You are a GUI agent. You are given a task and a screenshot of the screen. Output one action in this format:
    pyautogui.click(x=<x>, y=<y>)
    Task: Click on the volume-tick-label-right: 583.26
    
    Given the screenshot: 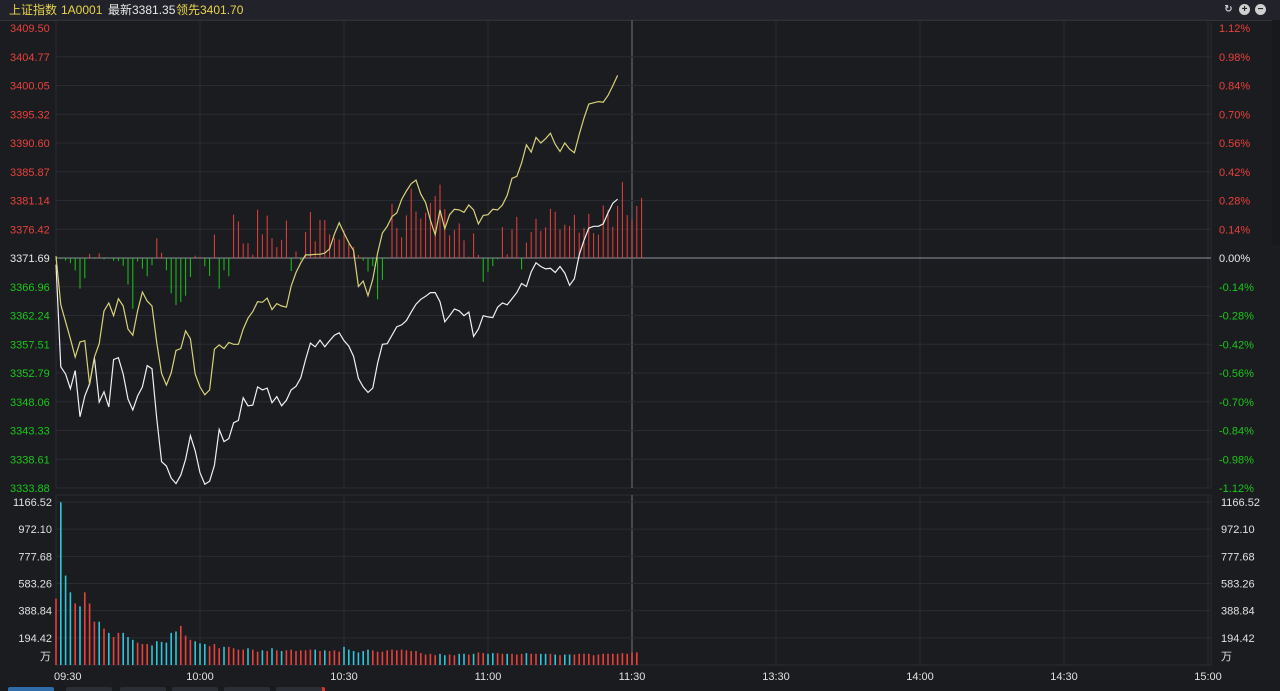 What is the action you would take?
    pyautogui.click(x=1238, y=585)
    